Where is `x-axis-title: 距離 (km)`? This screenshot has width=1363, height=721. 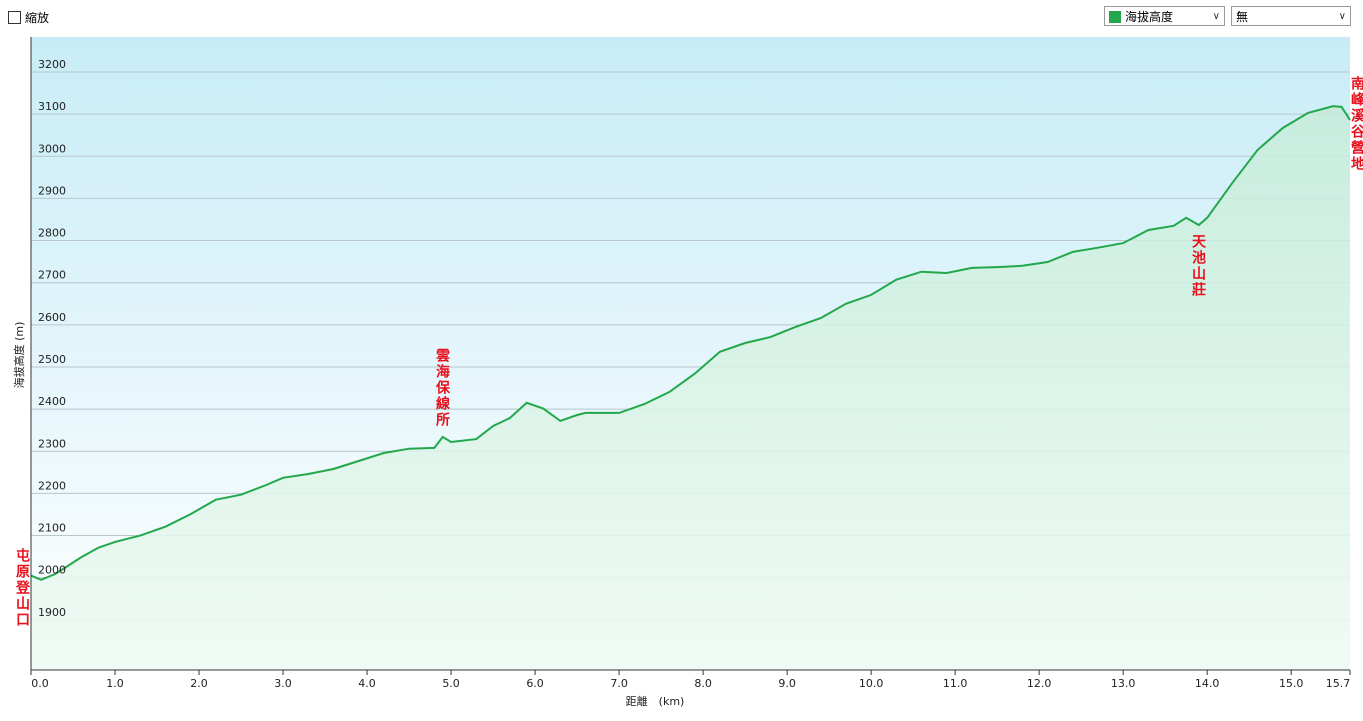 x-axis-title: 距離 (km) is located at coordinates (655, 701).